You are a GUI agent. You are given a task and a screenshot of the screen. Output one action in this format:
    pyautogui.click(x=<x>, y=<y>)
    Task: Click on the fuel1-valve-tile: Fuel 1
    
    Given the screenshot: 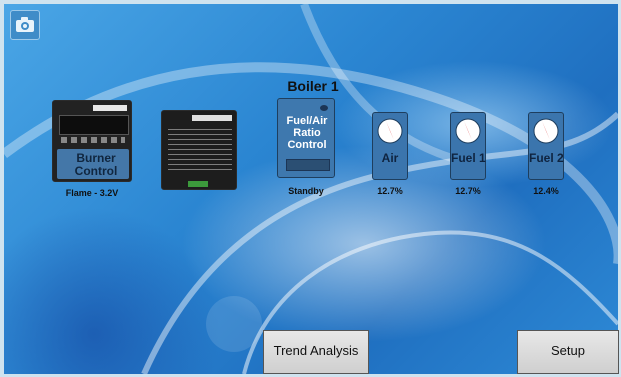 What is the action you would take?
    pyautogui.click(x=468, y=146)
    